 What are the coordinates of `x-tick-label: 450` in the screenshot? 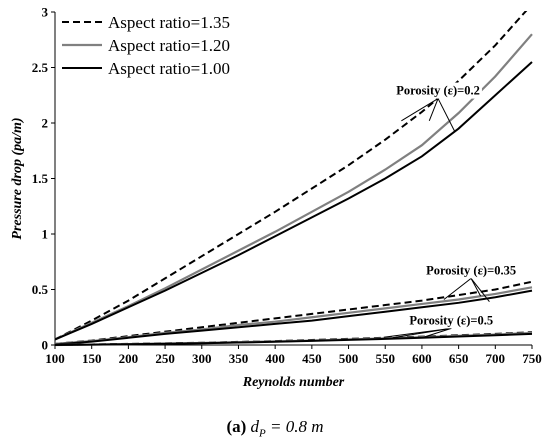 It's located at (312, 358).